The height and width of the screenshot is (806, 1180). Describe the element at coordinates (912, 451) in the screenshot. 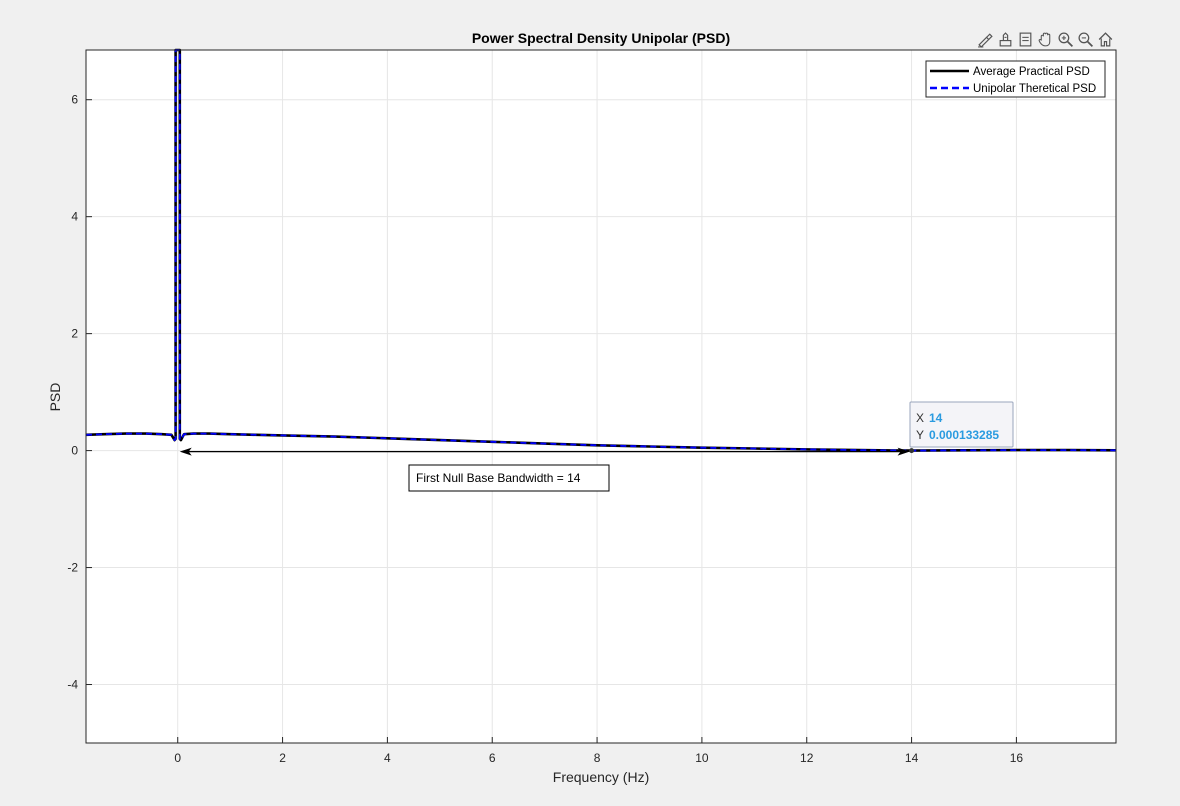

I see `datatip-marker` at that location.